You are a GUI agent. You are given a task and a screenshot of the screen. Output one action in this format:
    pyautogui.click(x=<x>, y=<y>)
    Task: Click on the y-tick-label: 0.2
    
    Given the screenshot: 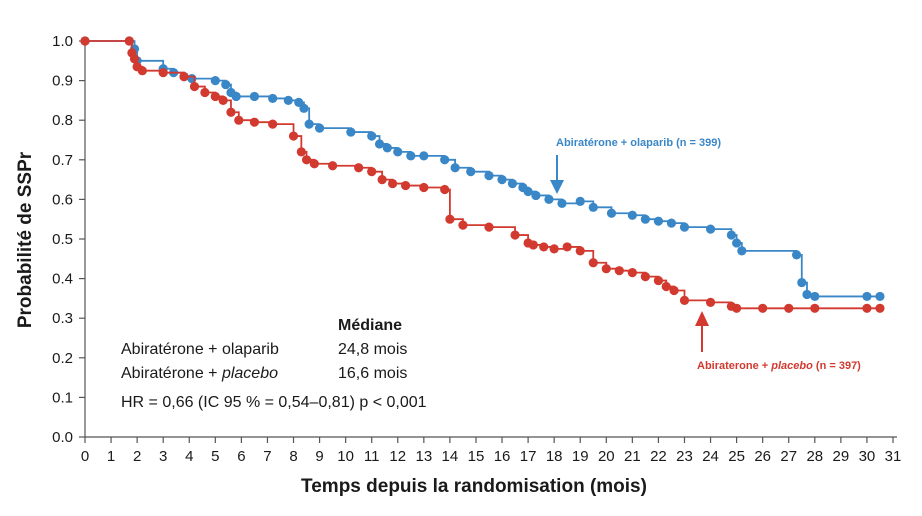 What is the action you would take?
    pyautogui.click(x=62, y=358)
    